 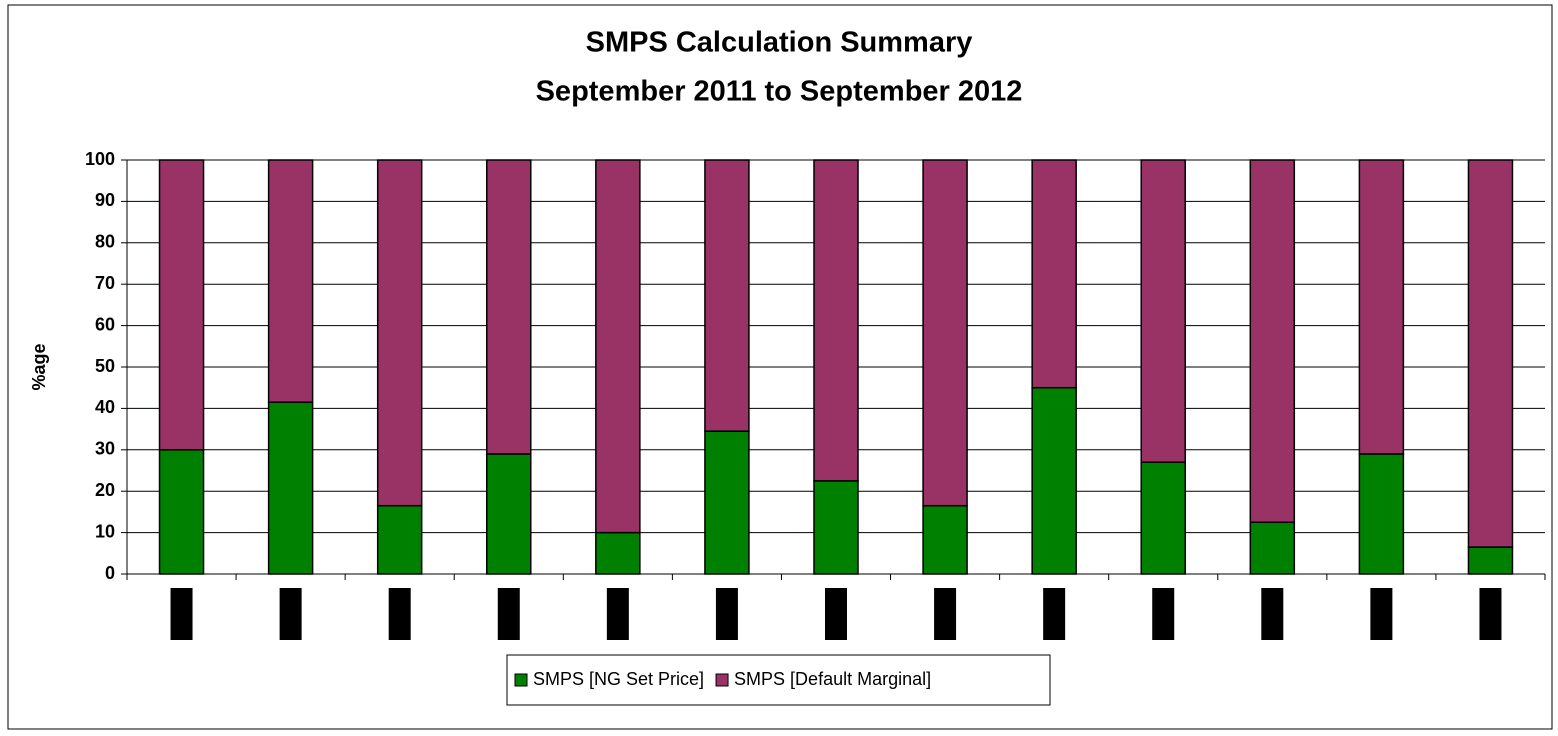 I want to click on y-tick-label: 10, so click(x=105, y=531).